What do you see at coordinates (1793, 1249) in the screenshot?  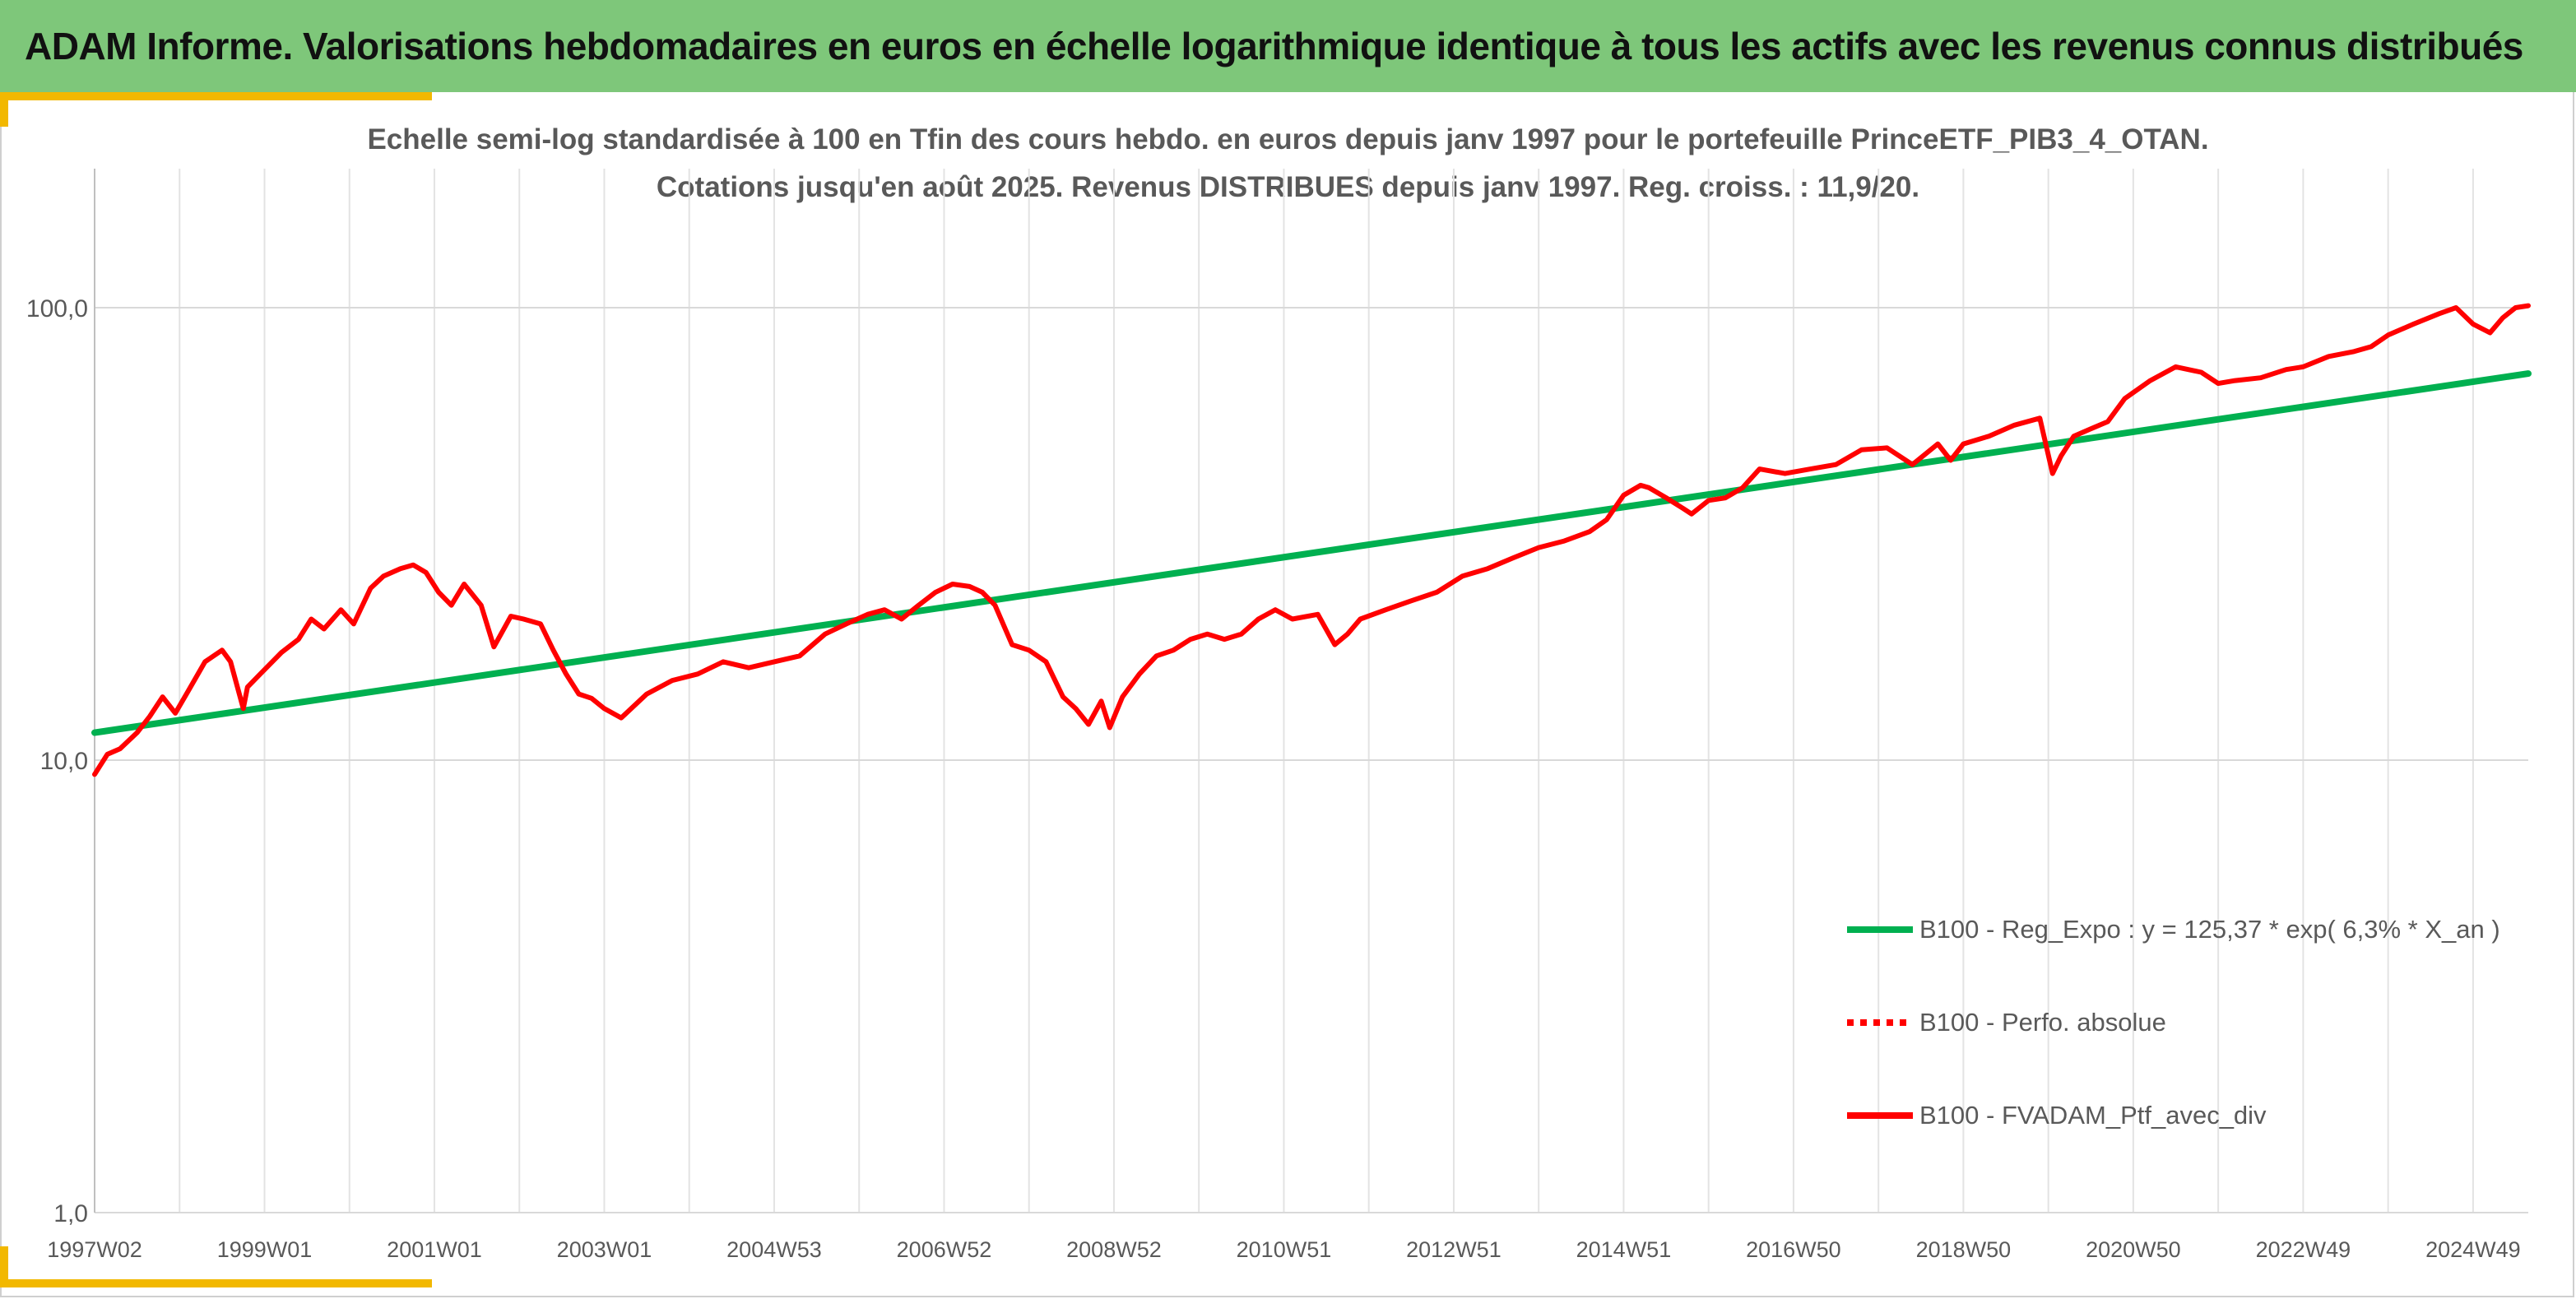 I see `x-tick-label: 2016W50` at bounding box center [1793, 1249].